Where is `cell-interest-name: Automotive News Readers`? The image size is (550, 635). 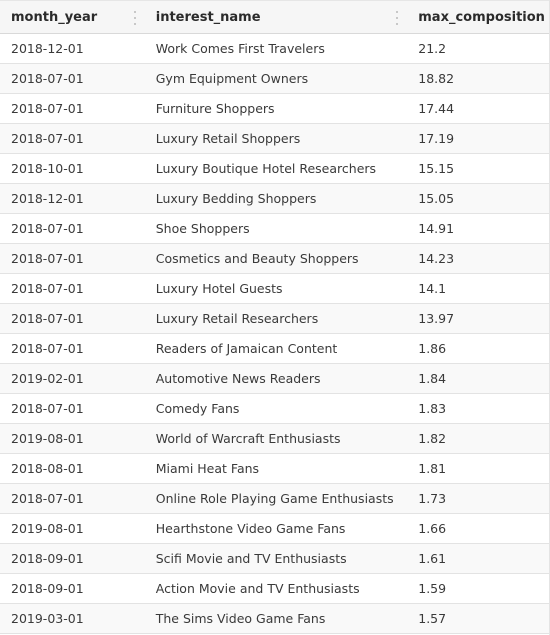
cell-interest-name: Automotive News Readers is located at coordinates (238, 378).